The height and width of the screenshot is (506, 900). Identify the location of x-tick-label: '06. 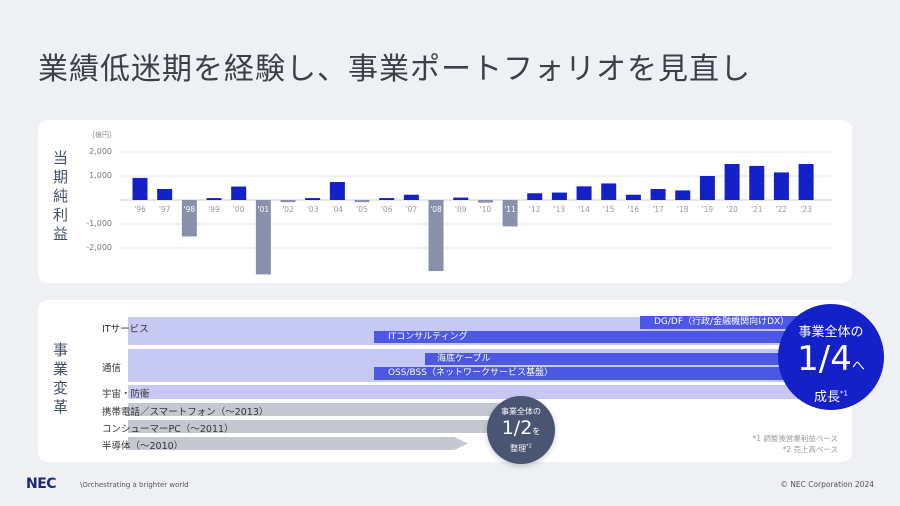
(386, 209).